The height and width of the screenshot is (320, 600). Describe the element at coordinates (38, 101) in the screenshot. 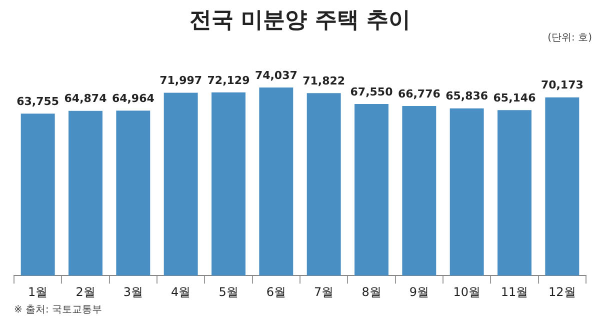

I see `data-label: 63,755` at that location.